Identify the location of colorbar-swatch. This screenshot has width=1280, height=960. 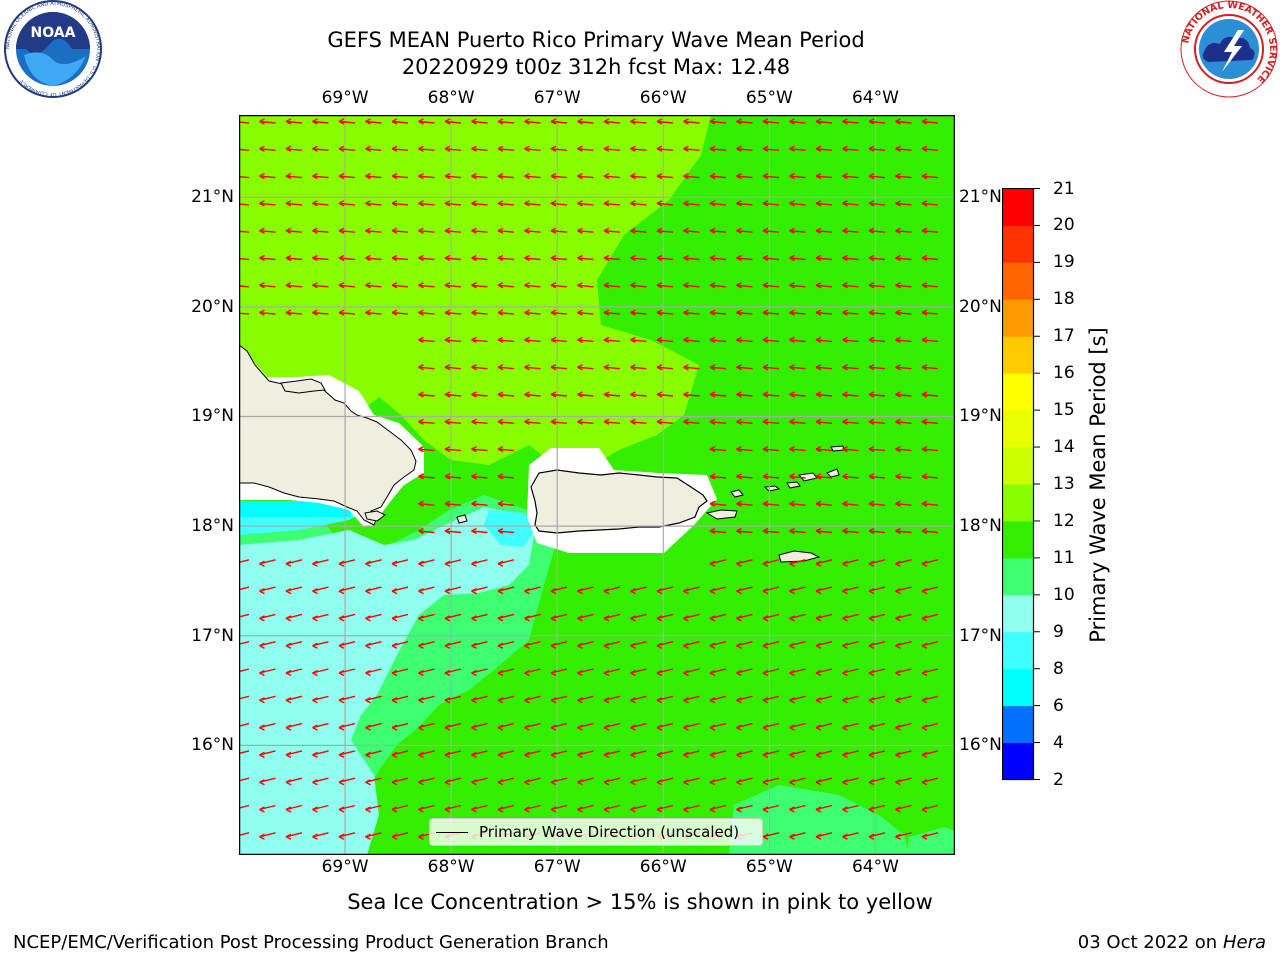
(1018, 539).